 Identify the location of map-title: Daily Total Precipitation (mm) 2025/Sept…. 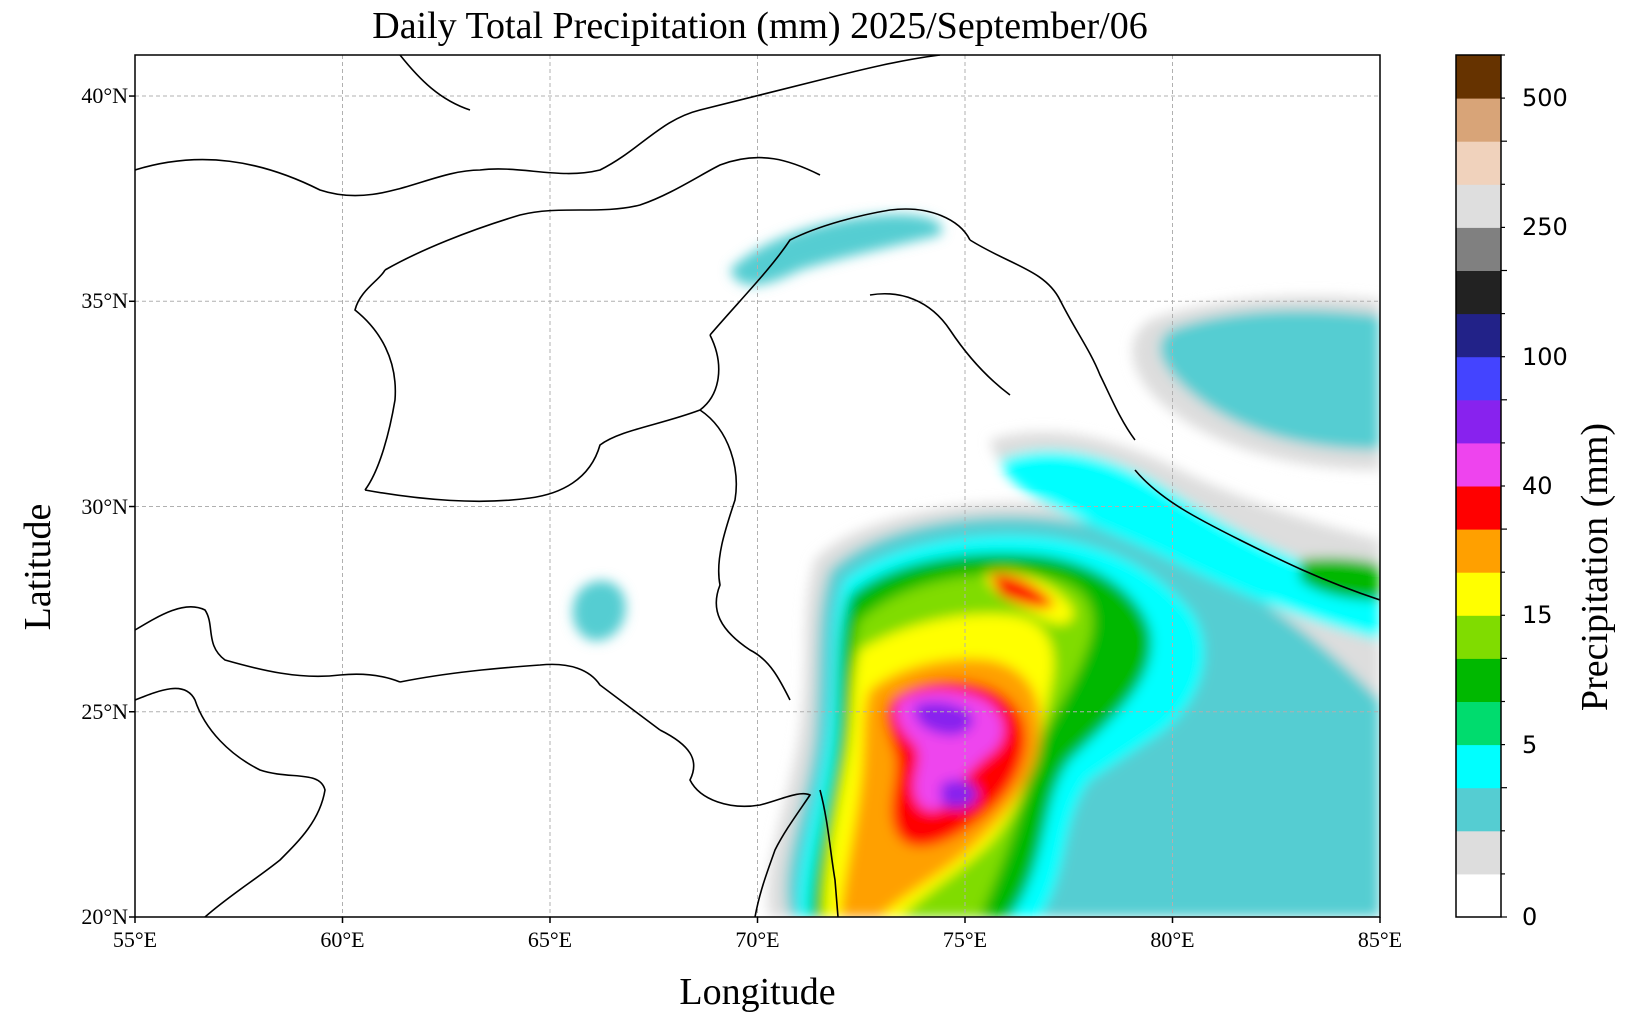
(760, 26).